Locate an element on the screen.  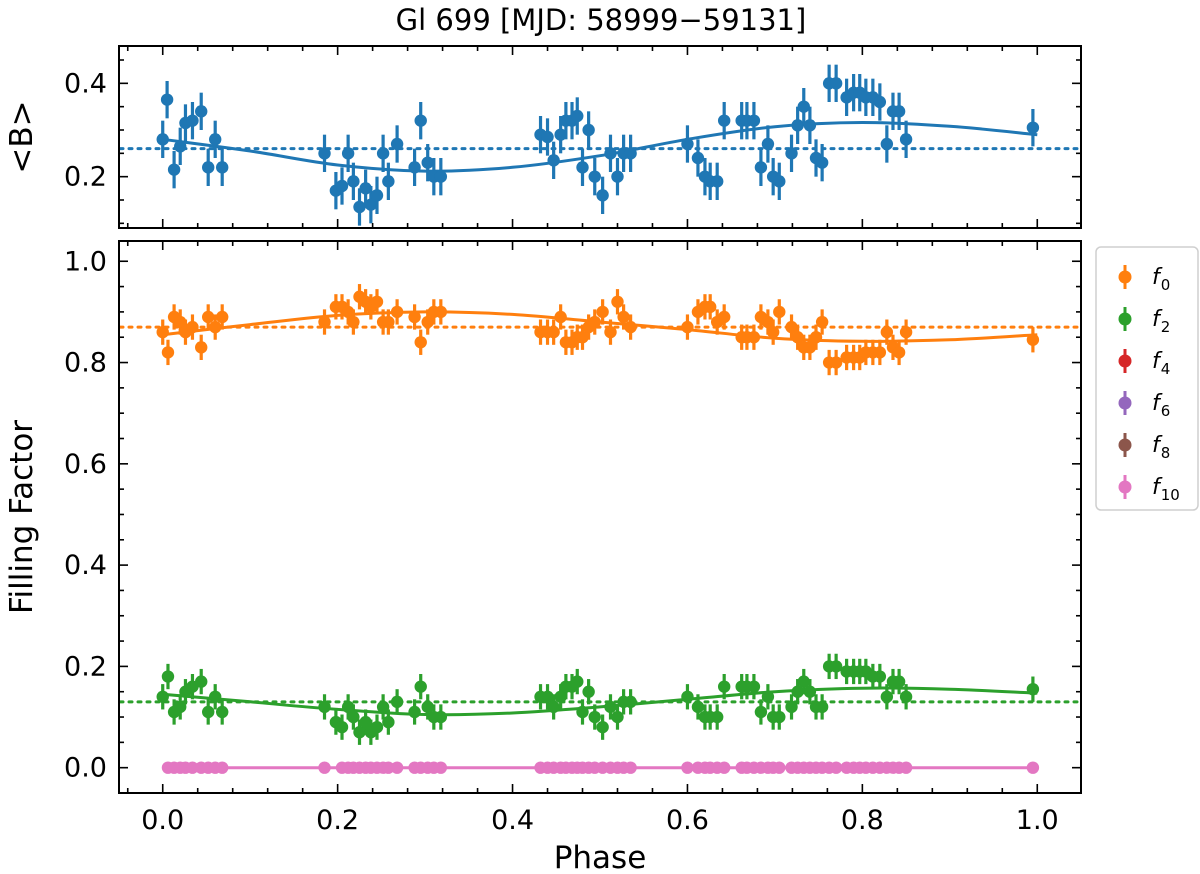
legend-item-f10: f10 is located at coordinates (1149, 489).